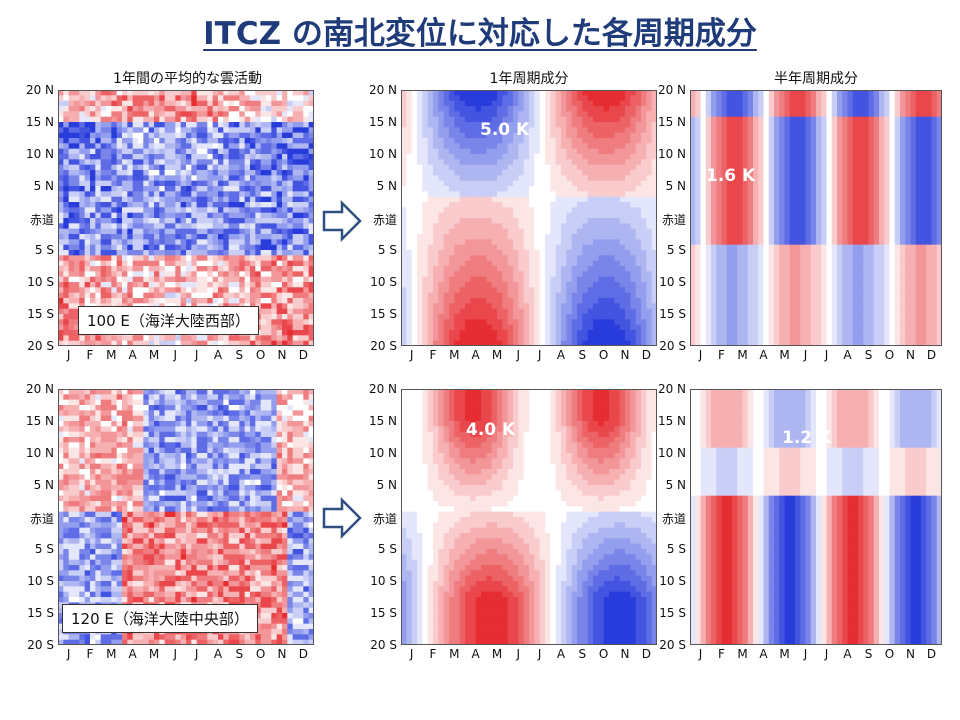  Describe the element at coordinates (816, 218) in the screenshot. I see `heatmap-panel-semi-100e` at that location.